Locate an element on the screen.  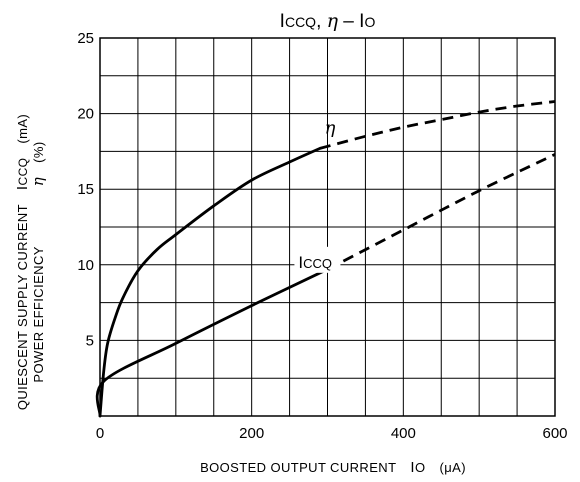
series-eta-dashed-line is located at coordinates (437, 125).